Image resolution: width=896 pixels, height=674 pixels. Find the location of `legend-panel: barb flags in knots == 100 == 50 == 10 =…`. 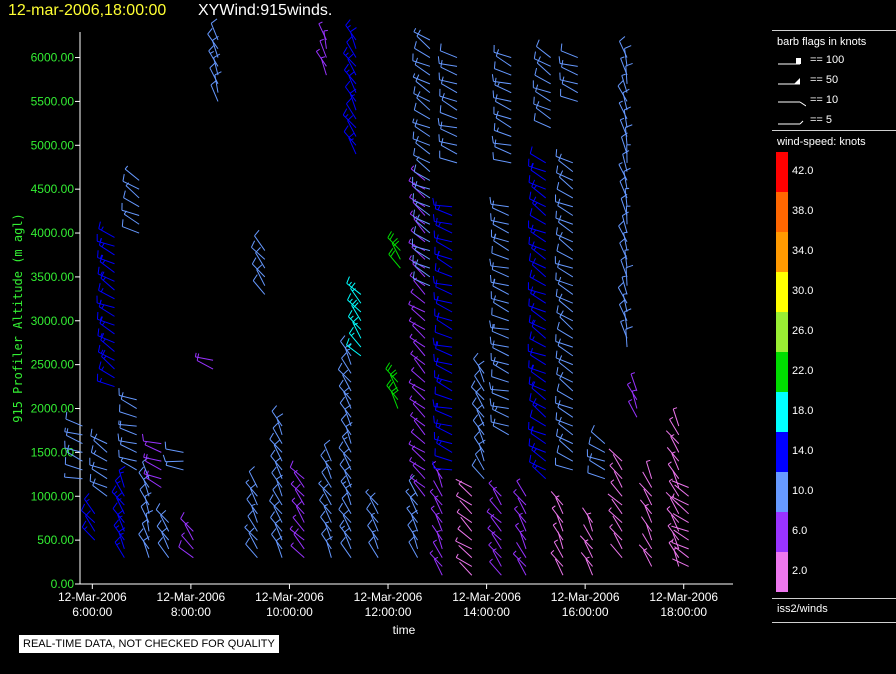

legend-panel: barb flags in knots == 100 == 50 == 10 =… is located at coordinates (834, 337).